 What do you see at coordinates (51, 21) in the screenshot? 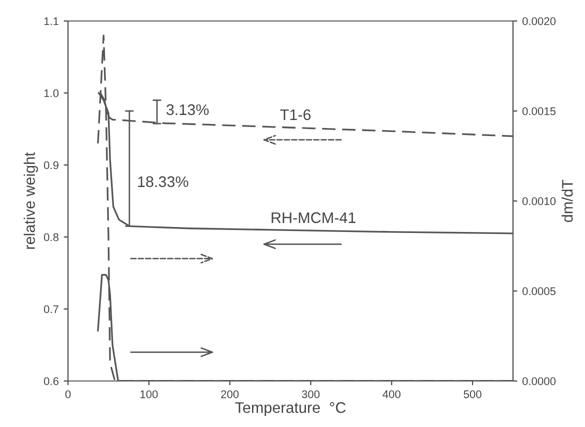
I see `y-tick-label: 1.1` at bounding box center [51, 21].